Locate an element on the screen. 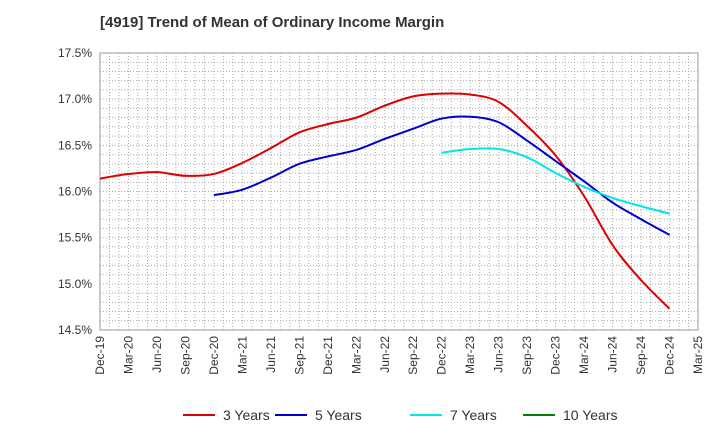 This screenshot has height=445, width=720. x-tick-label: Jun-20 is located at coordinates (157, 354).